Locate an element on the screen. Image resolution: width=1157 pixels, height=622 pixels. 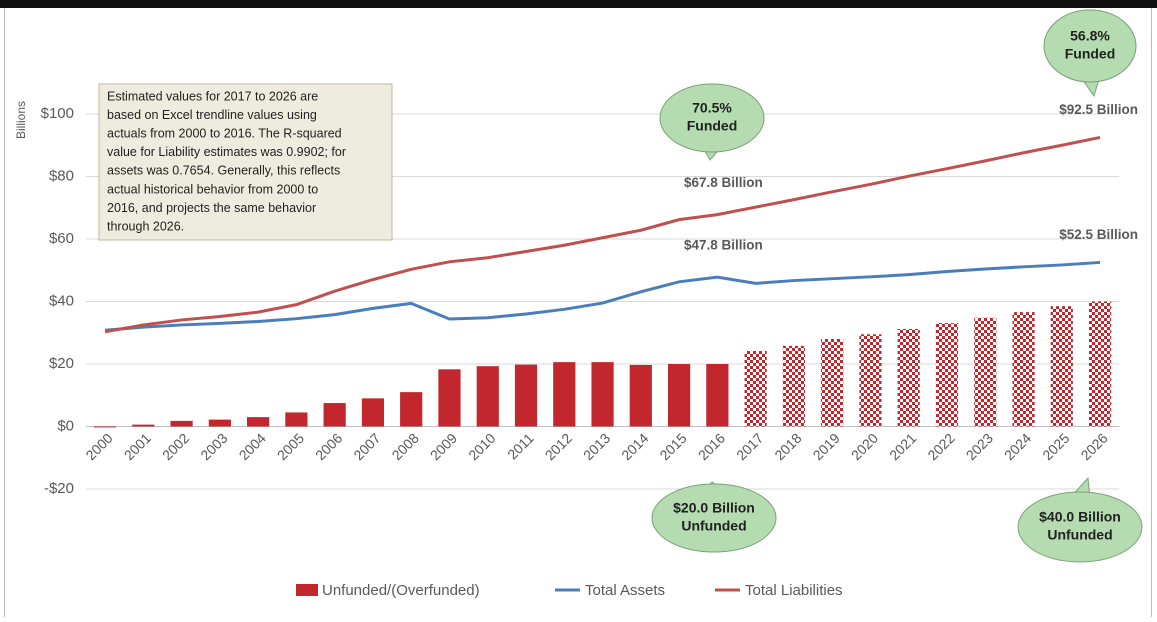
x-tick-label: 2016 is located at coordinates (711, 446).